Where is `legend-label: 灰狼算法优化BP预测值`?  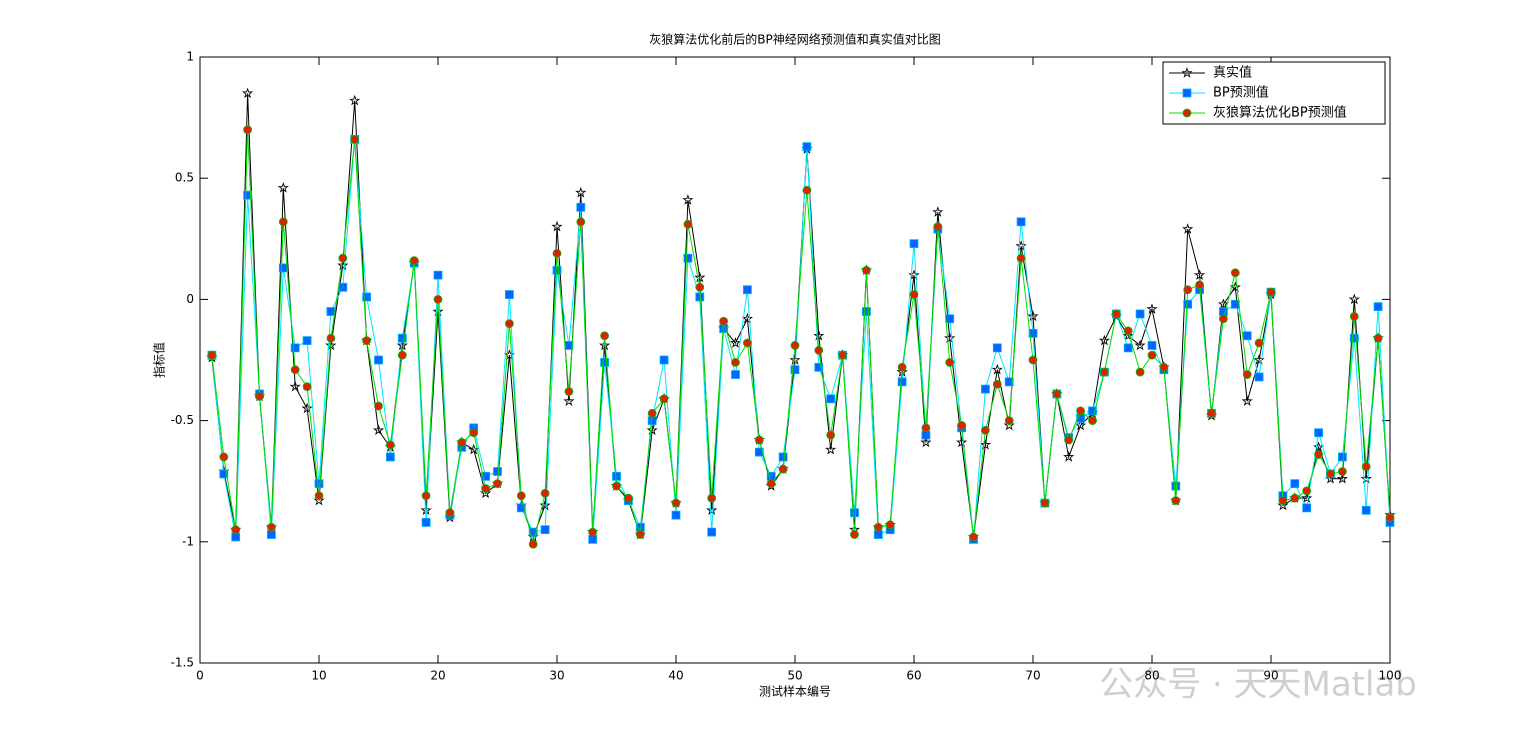
legend-label: 灰狼算法优化BP预测值 is located at coordinates (1280, 113).